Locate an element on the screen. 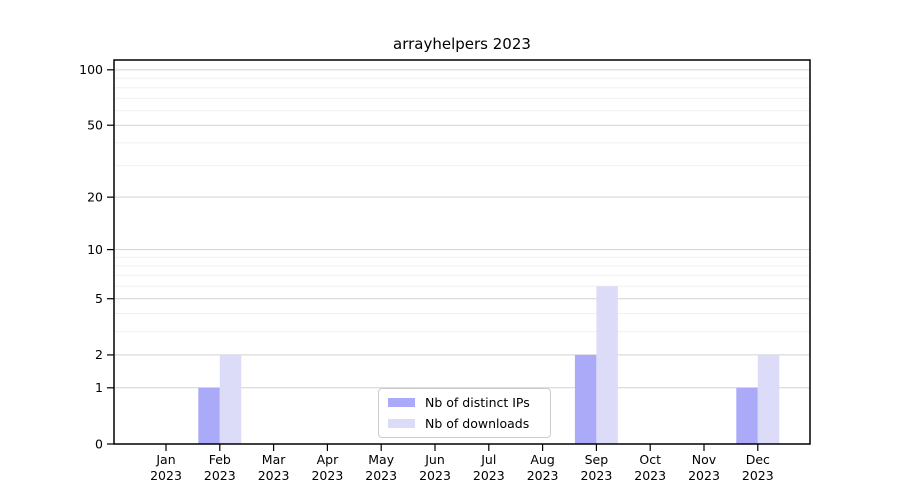 This screenshot has height=500, width=900. x-tick-label-month: Apr is located at coordinates (328, 459).